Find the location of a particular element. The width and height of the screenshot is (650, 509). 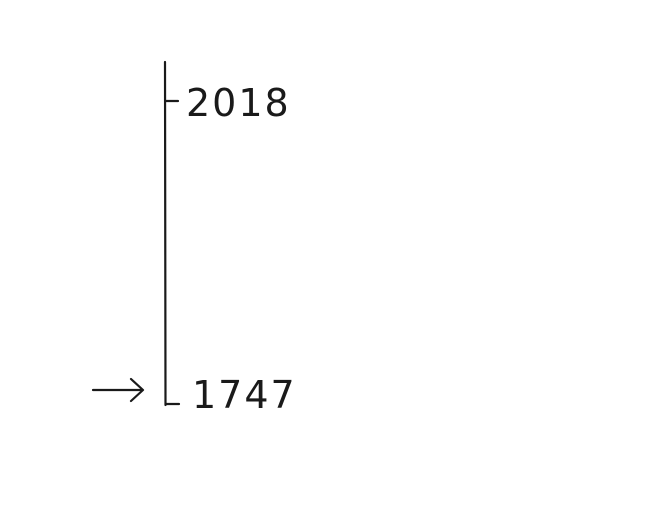

timeline-axis is located at coordinates (165, 233).